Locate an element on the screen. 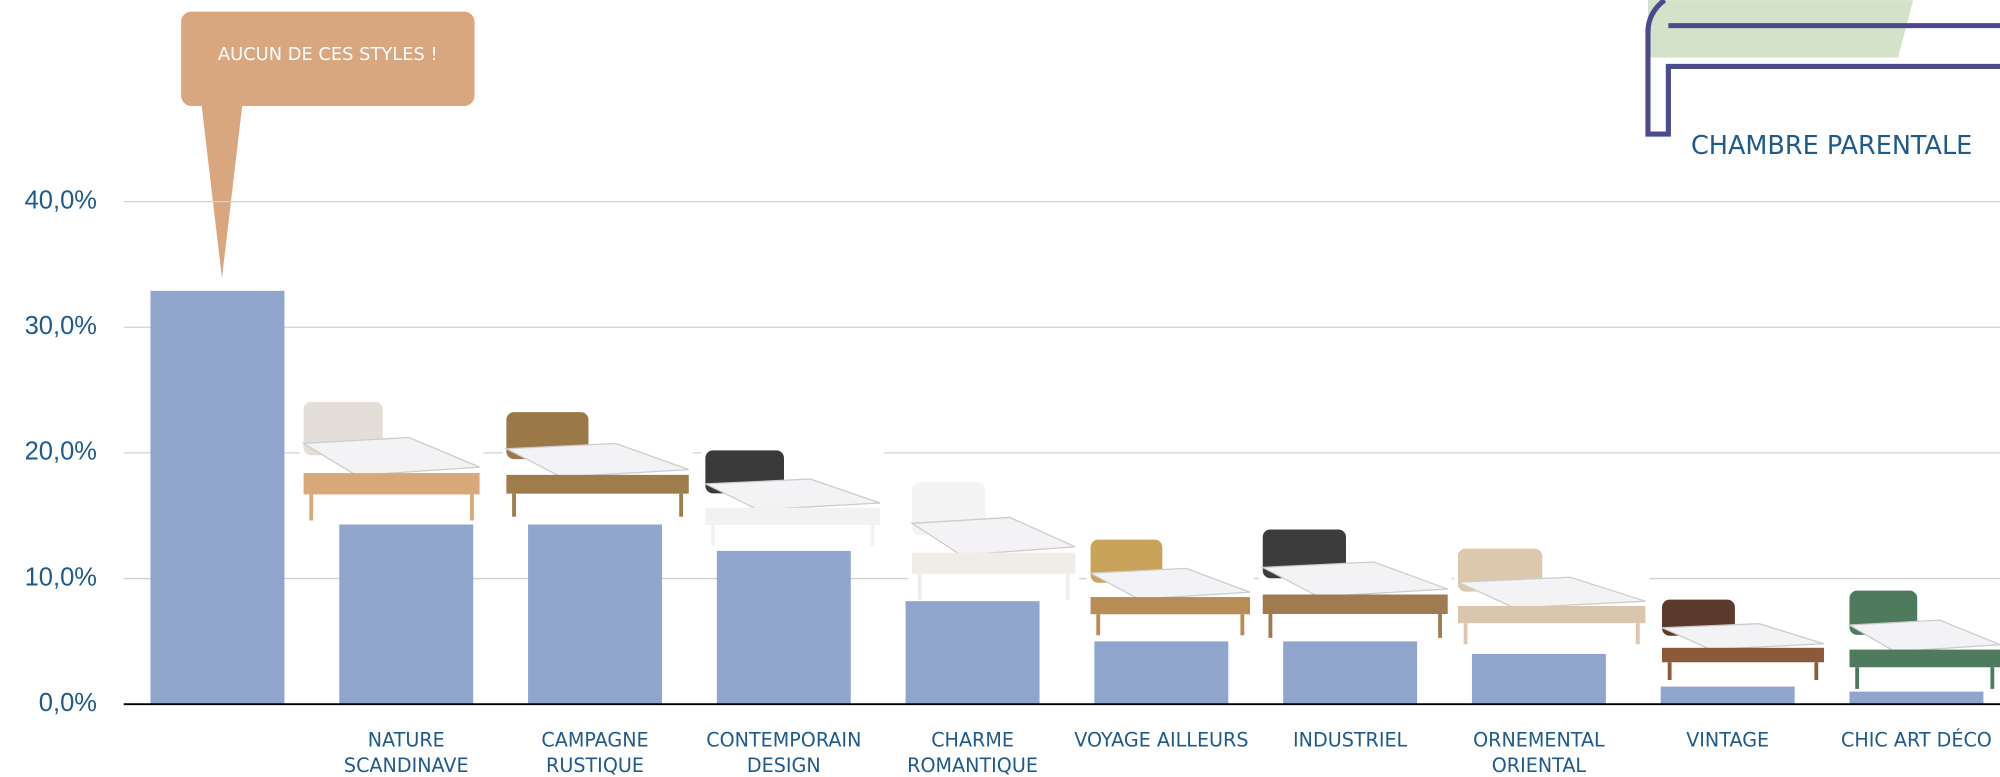 This screenshot has width=2000, height=777. x-tick-label-box: ORNEMENTAL ORIENTAL is located at coordinates (1539, 752).